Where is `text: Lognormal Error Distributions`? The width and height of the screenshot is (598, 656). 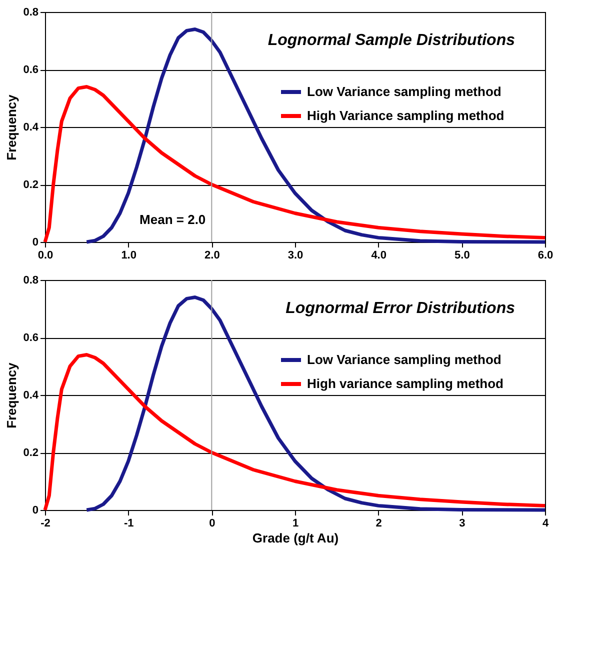
text: Lognormal Error Distributions is located at coordinates (401, 308).